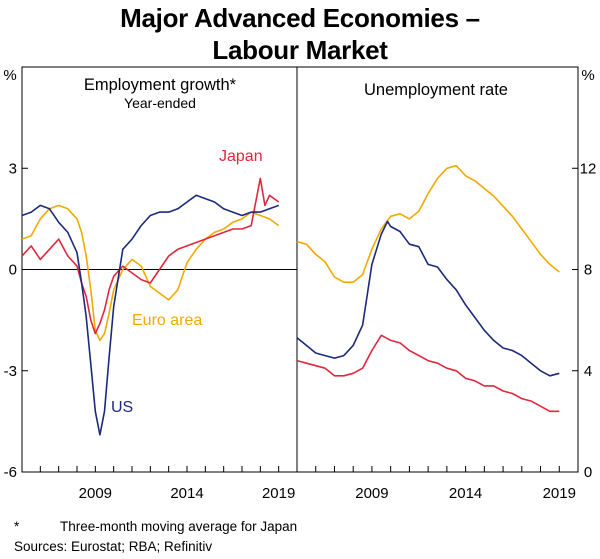 The width and height of the screenshot is (600, 559). I want to click on chart-title-line1: Major Advanced Economies –, so click(300, 18).